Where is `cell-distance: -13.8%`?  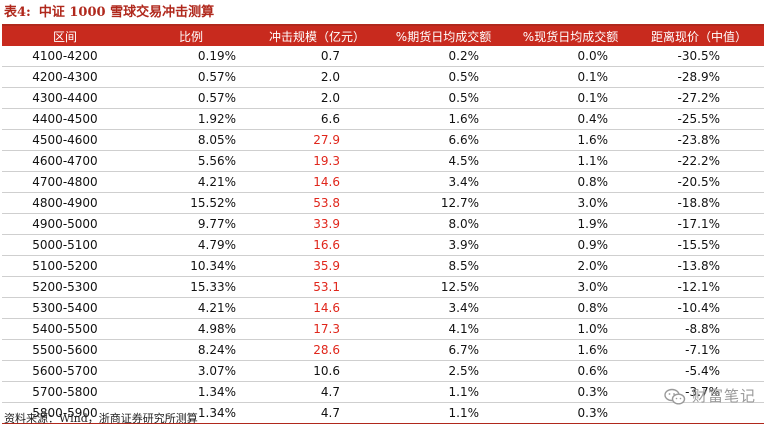
cell-distance: -13.8% is located at coordinates (699, 266).